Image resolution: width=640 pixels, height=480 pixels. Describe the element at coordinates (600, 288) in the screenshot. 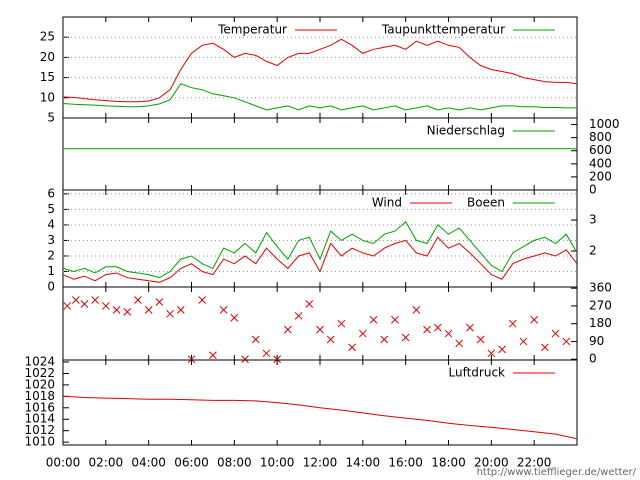

I see `y2-tick-label: 360` at that location.